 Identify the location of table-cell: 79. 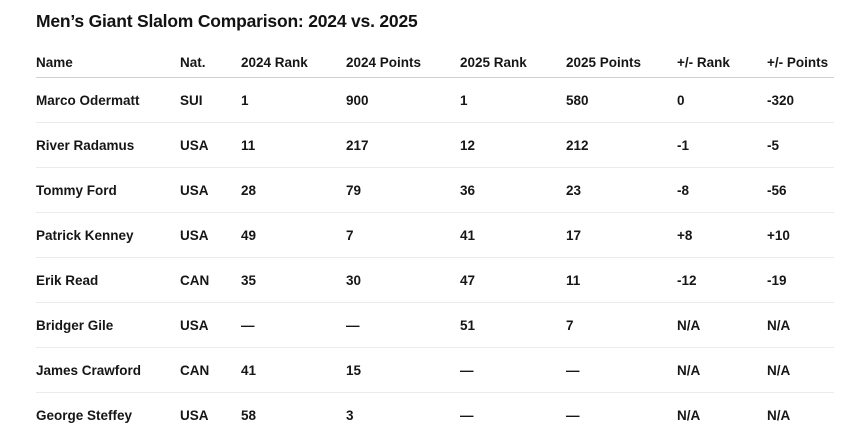
(403, 190).